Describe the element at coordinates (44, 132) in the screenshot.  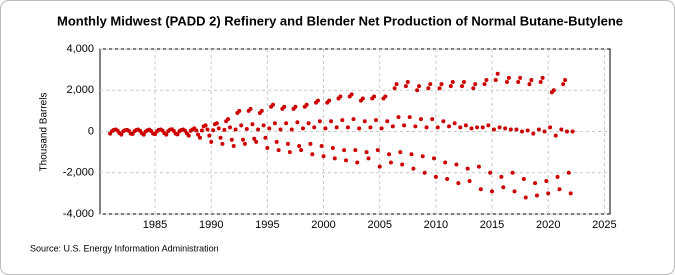
I see `y-axis-label: Thousand Barrels` at that location.